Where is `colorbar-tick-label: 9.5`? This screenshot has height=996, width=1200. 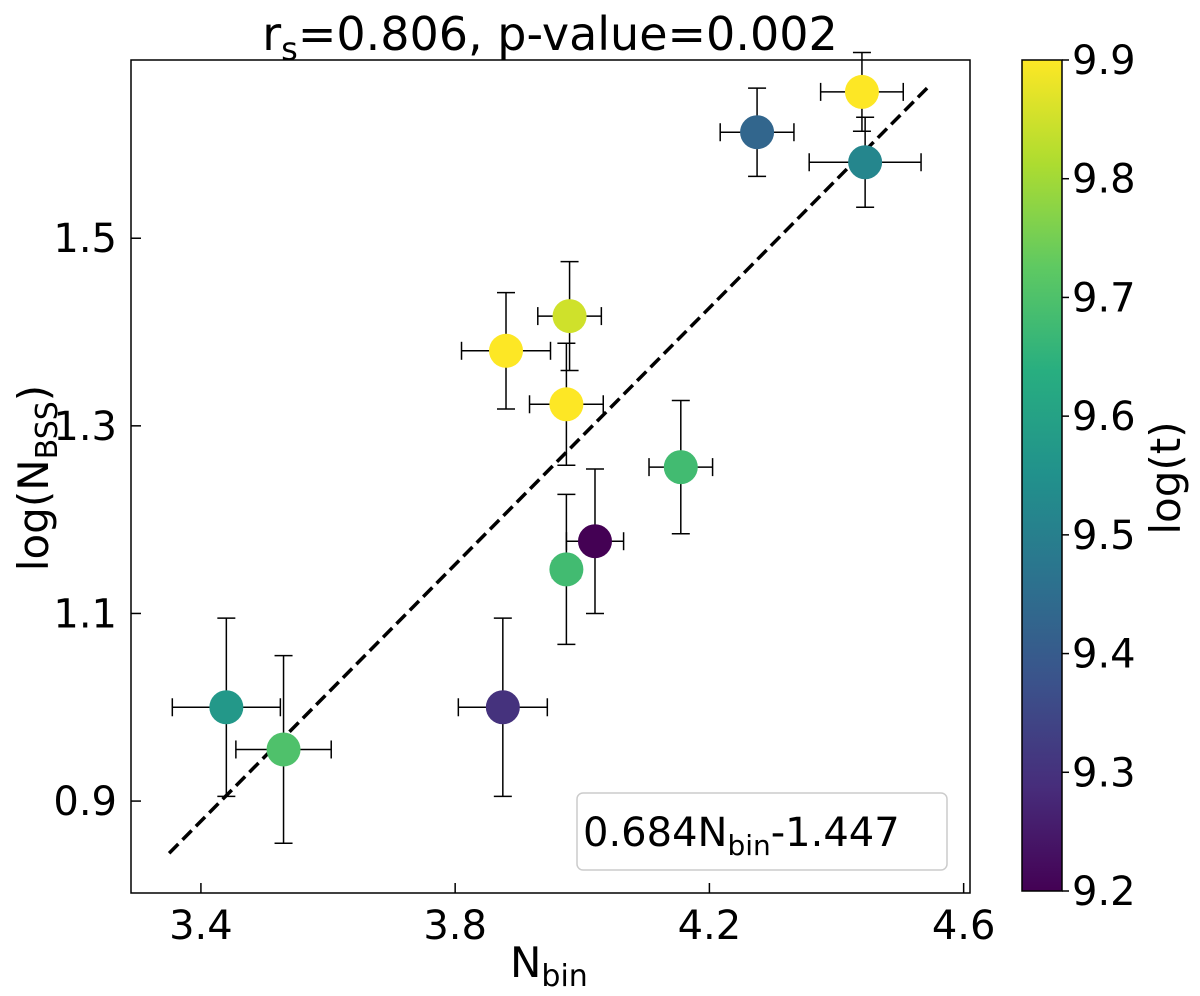
colorbar-tick-label: 9.5 is located at coordinates (1104, 536).